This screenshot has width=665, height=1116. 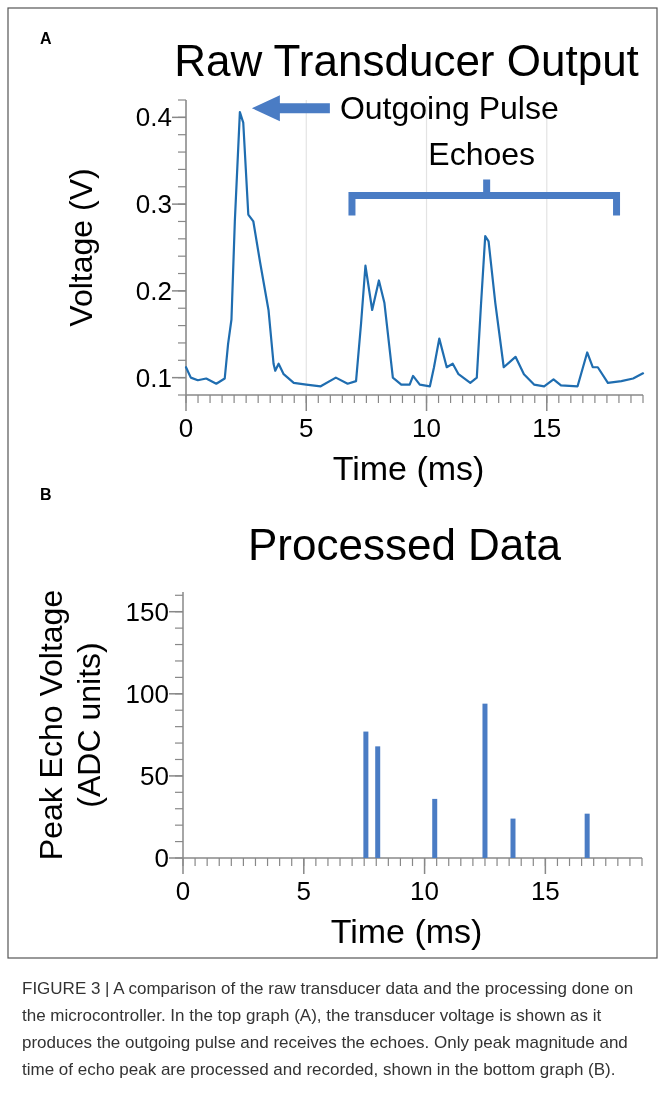 What do you see at coordinates (153, 290) in the screenshot?
I see `y-tick-label: 0.2` at bounding box center [153, 290].